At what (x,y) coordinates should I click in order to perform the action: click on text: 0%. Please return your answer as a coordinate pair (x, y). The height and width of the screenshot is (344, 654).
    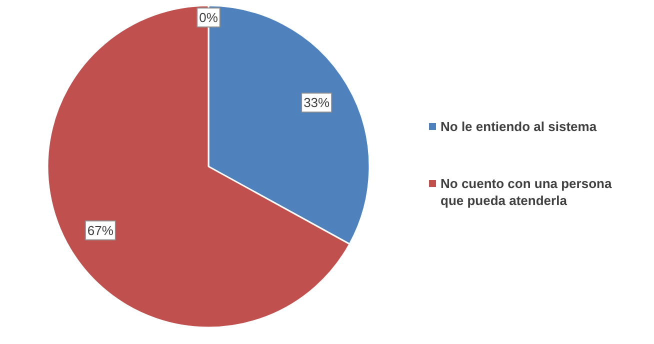
    Looking at the image, I should click on (208, 17).